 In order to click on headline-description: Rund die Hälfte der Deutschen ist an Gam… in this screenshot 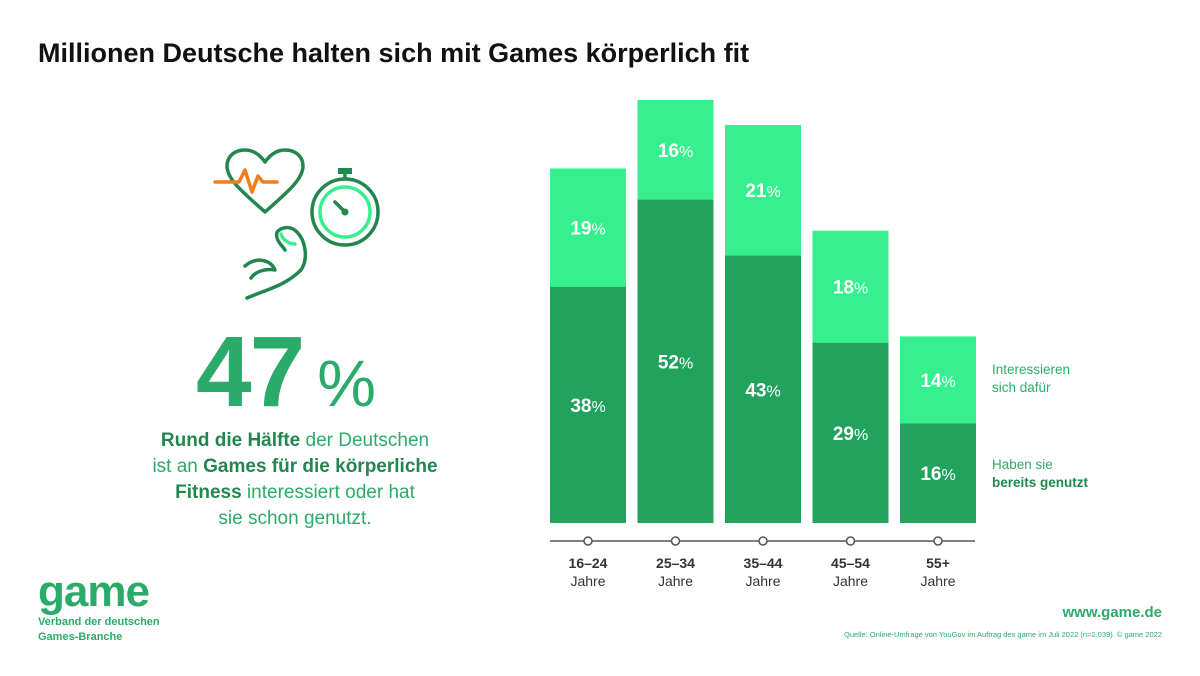, I will do `click(295, 480)`.